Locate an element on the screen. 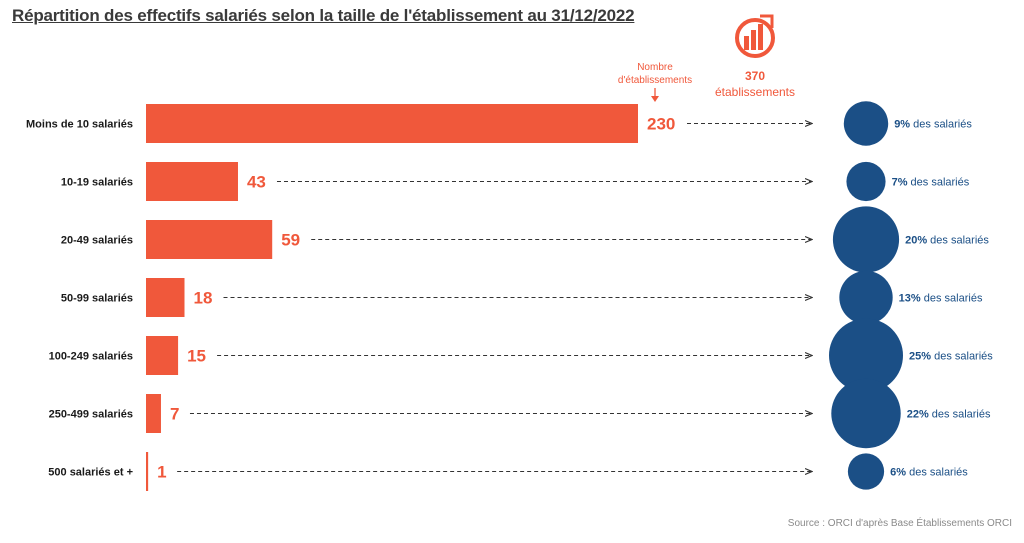 The height and width of the screenshot is (543, 1024). share-percent: 20% is located at coordinates (916, 241).